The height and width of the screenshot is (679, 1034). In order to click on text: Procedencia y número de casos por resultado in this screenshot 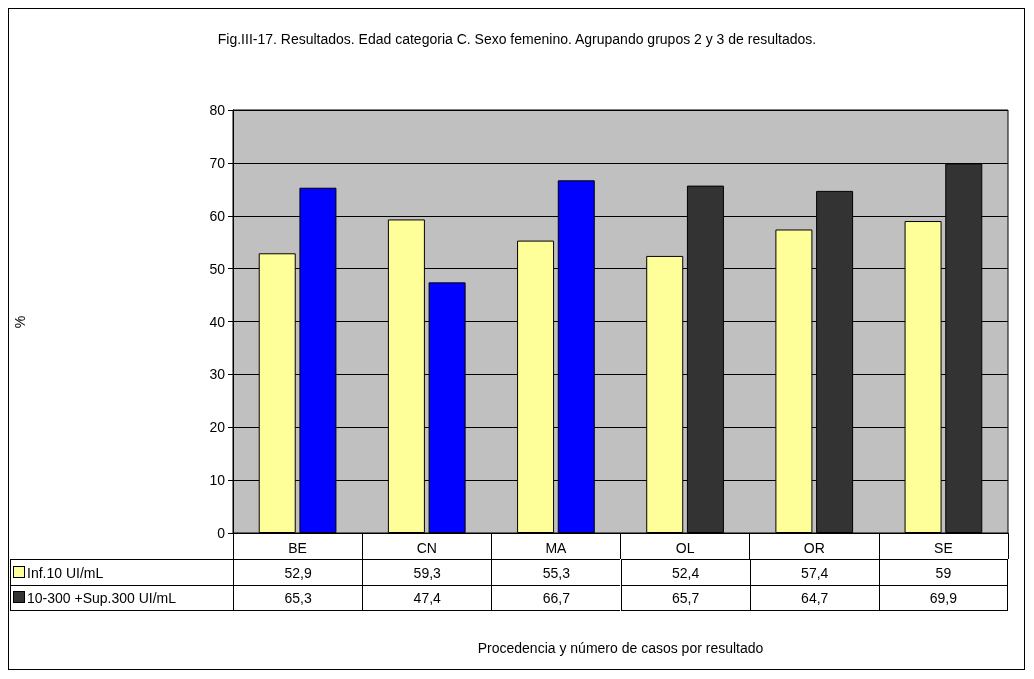, I will do `click(620, 648)`.